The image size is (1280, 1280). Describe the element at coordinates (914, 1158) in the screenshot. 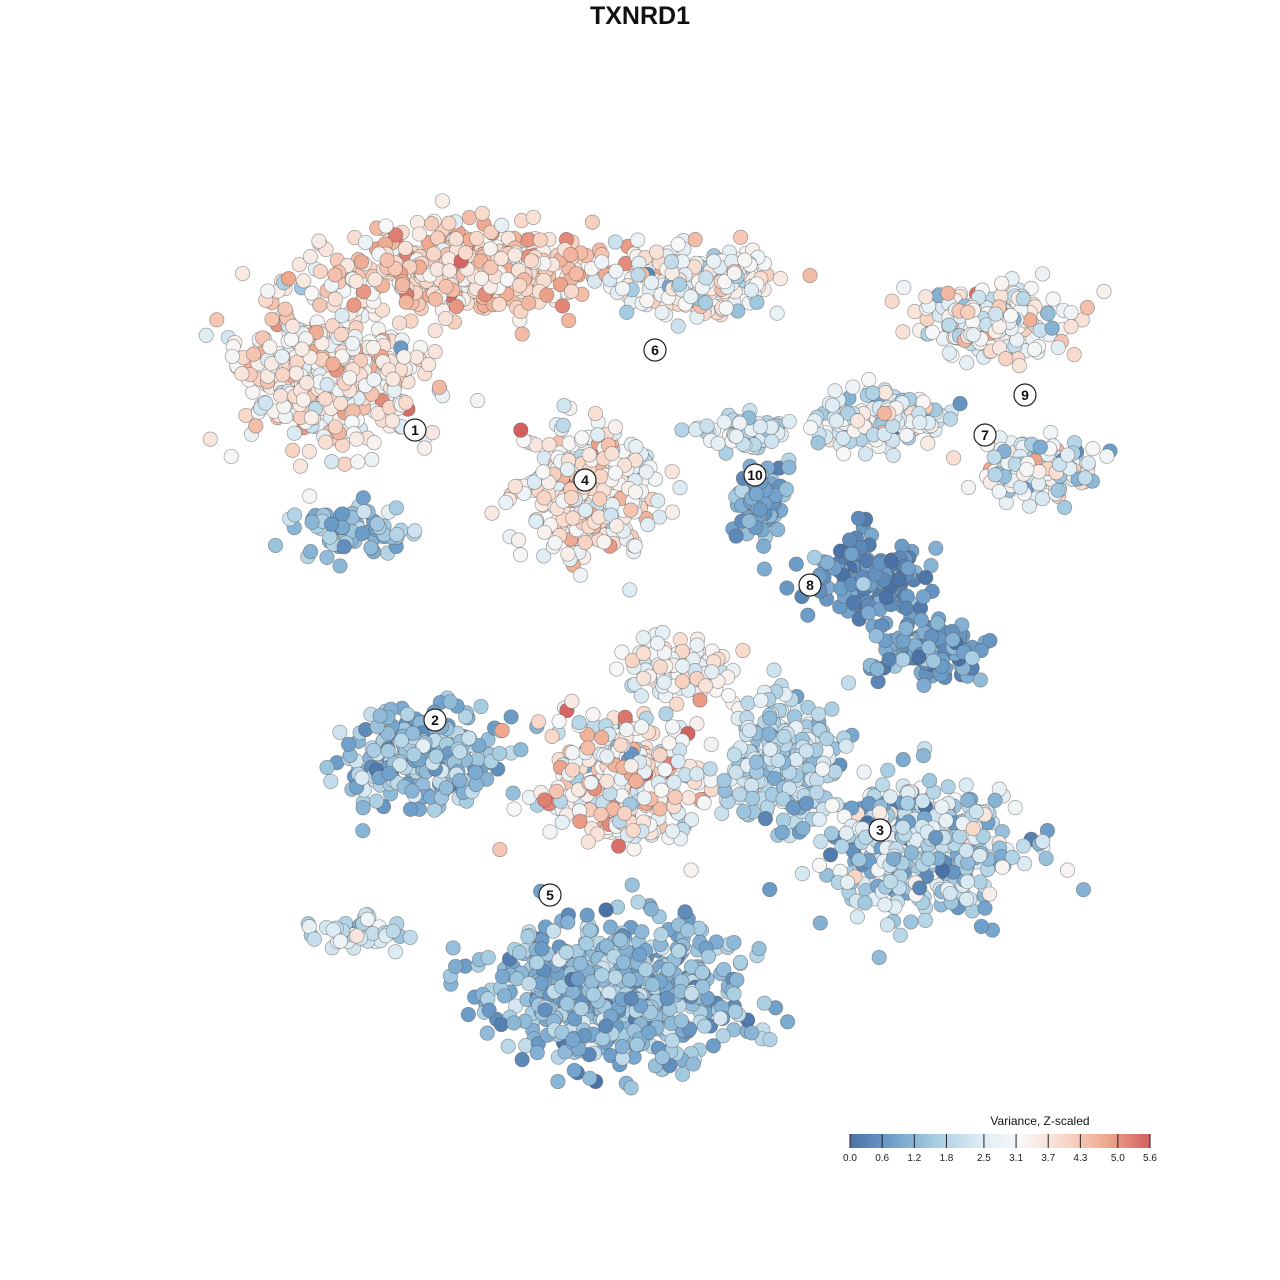

I see `colorbar-tick-label: 1.2` at that location.